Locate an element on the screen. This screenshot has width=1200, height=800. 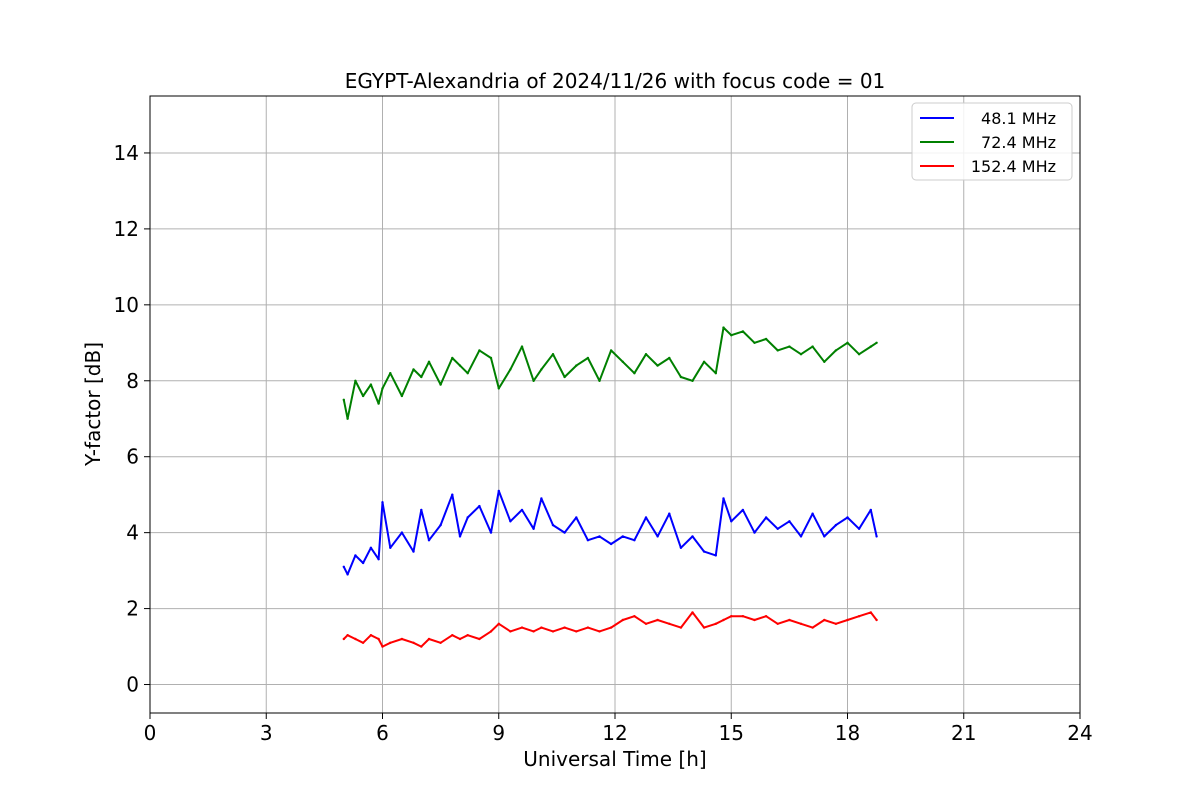
x-axis-ticks: 0 3 6 9 12 15 18 21 24 is located at coordinates (618, 729).